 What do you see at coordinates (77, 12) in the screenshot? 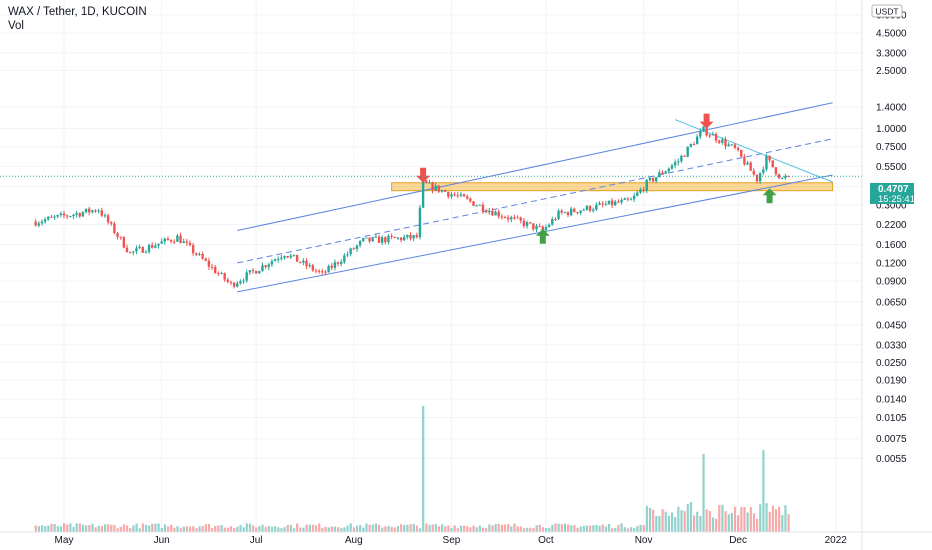
I see `symbol-title: WAX / Tether, 1D, KUCOIN` at bounding box center [77, 12].